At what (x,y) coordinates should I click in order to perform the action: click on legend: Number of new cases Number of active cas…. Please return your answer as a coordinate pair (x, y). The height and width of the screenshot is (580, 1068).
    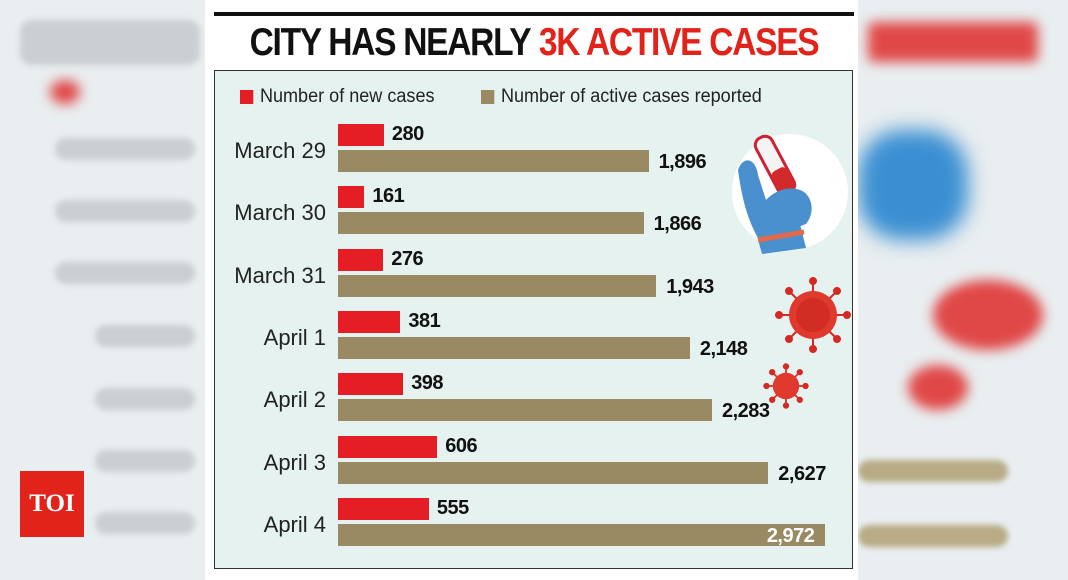
    Looking at the image, I should click on (526, 97).